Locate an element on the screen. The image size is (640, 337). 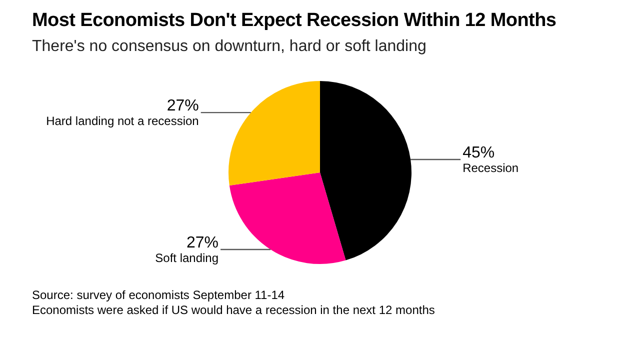
chart-subtitle: There's no consensus on downturn, hard or soft landing is located at coordinates (229, 47).